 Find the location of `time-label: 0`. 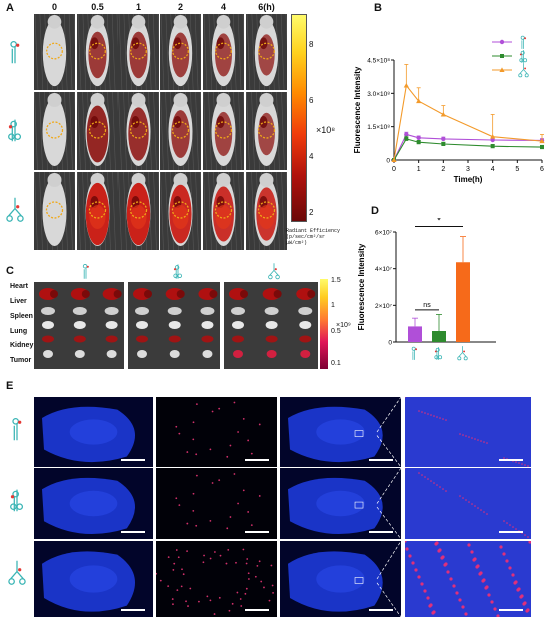

time-label: 0 is located at coordinates (54, 7).